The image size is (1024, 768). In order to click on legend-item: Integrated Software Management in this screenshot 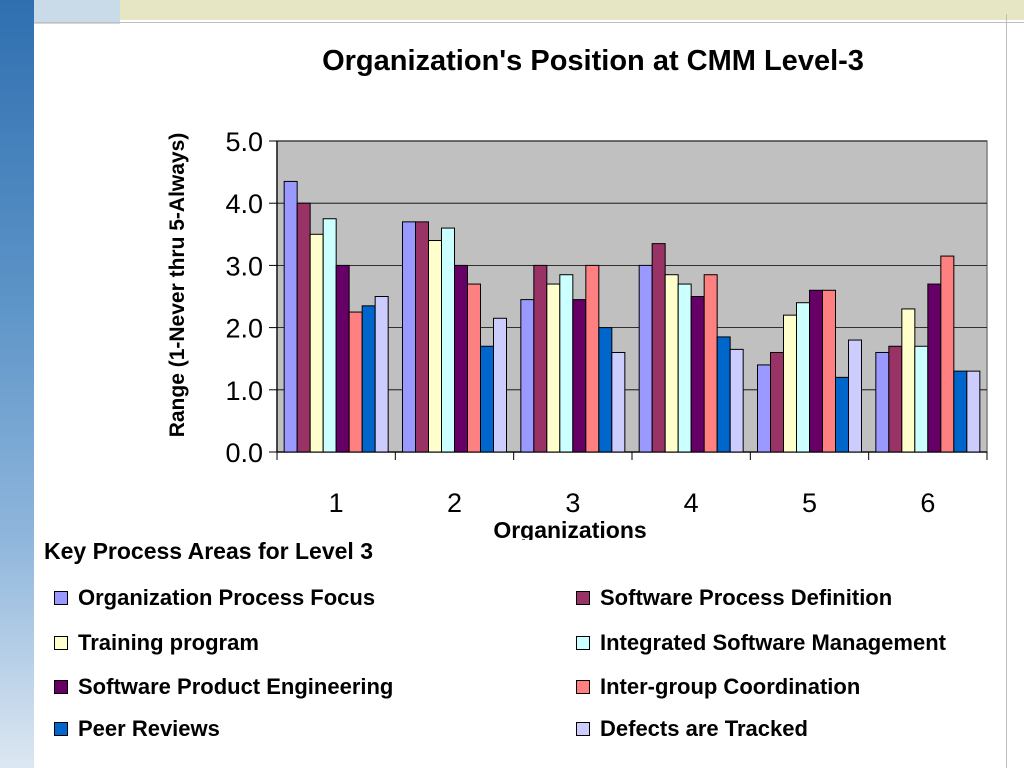, I will do `click(761, 643)`.